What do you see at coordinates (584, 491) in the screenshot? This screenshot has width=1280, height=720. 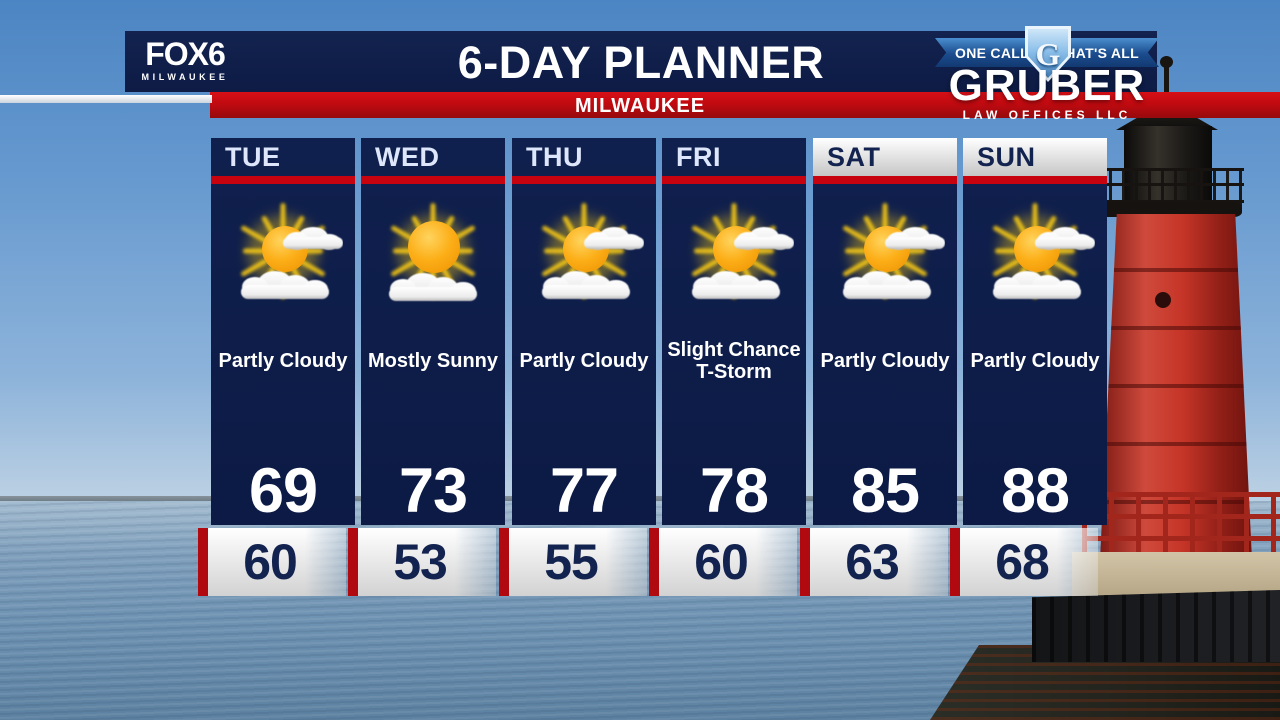 I see `high-temp: 77` at bounding box center [584, 491].